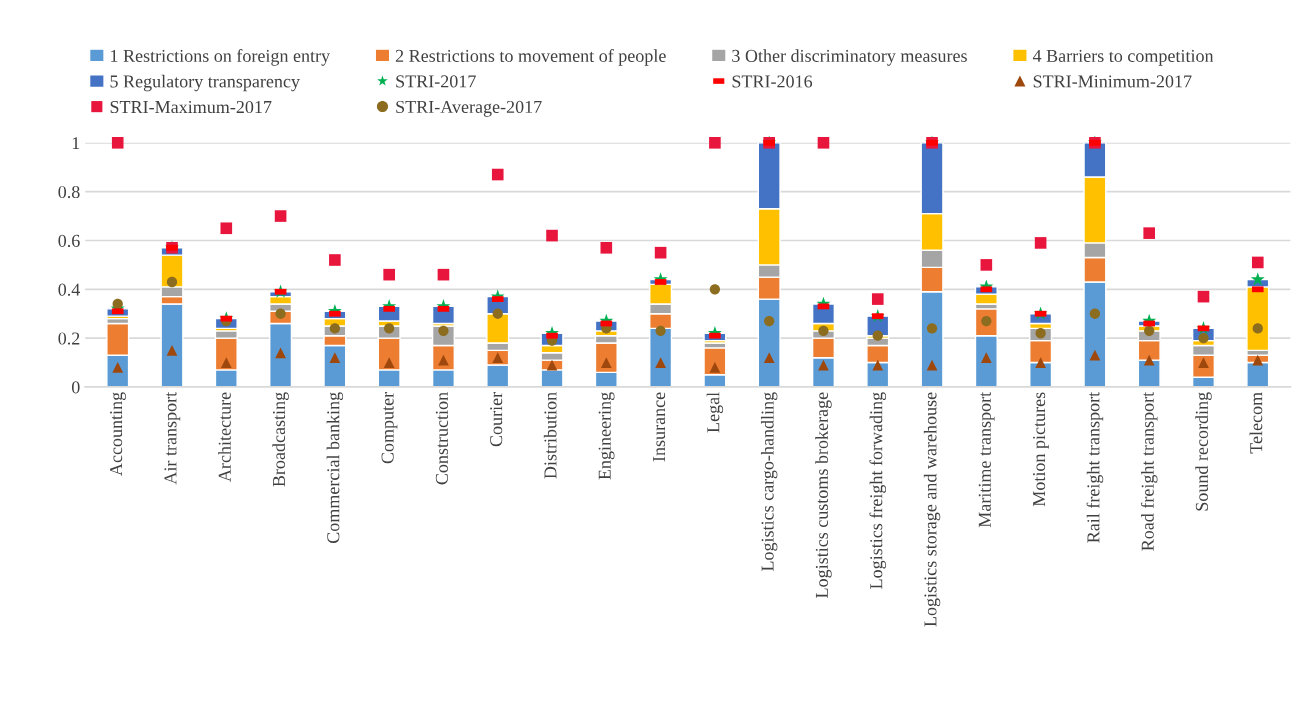 The width and height of the screenshot is (1310, 714). I want to click on x-tick-label: Construction, so click(441, 438).